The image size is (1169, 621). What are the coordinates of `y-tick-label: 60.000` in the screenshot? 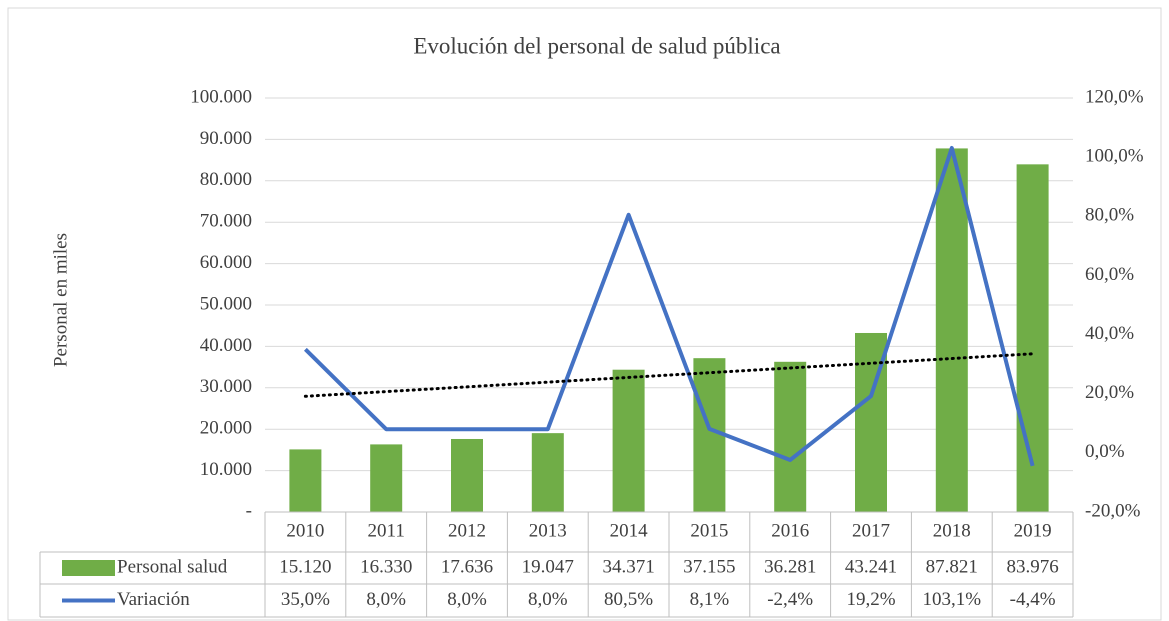 It's located at (226, 262).